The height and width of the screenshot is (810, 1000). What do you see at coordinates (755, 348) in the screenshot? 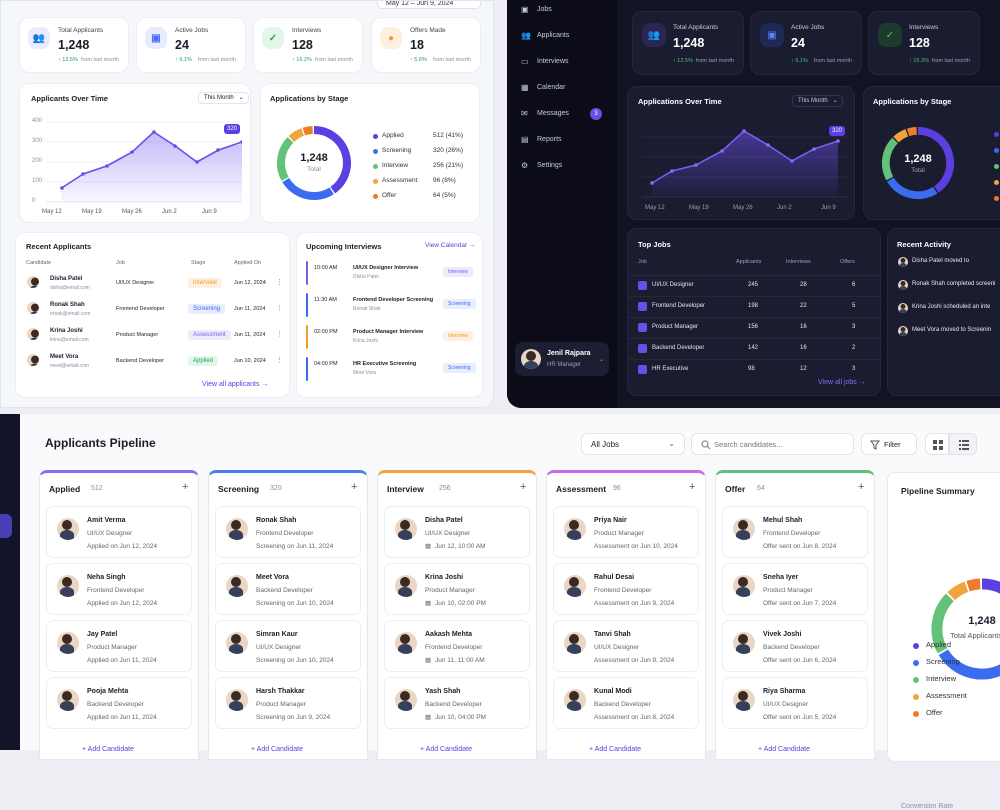
I see `table-row: Backend Developer 142 16 2` at bounding box center [755, 348].